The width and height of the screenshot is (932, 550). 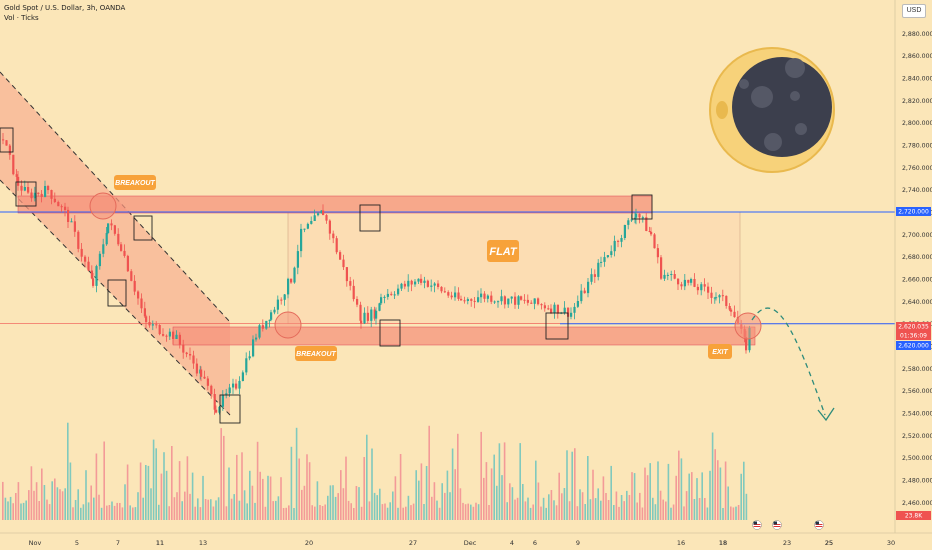 I want to click on symbol-title: Gold Spot / U.S. Dollar, 3h, OANDA, so click(x=65, y=8).